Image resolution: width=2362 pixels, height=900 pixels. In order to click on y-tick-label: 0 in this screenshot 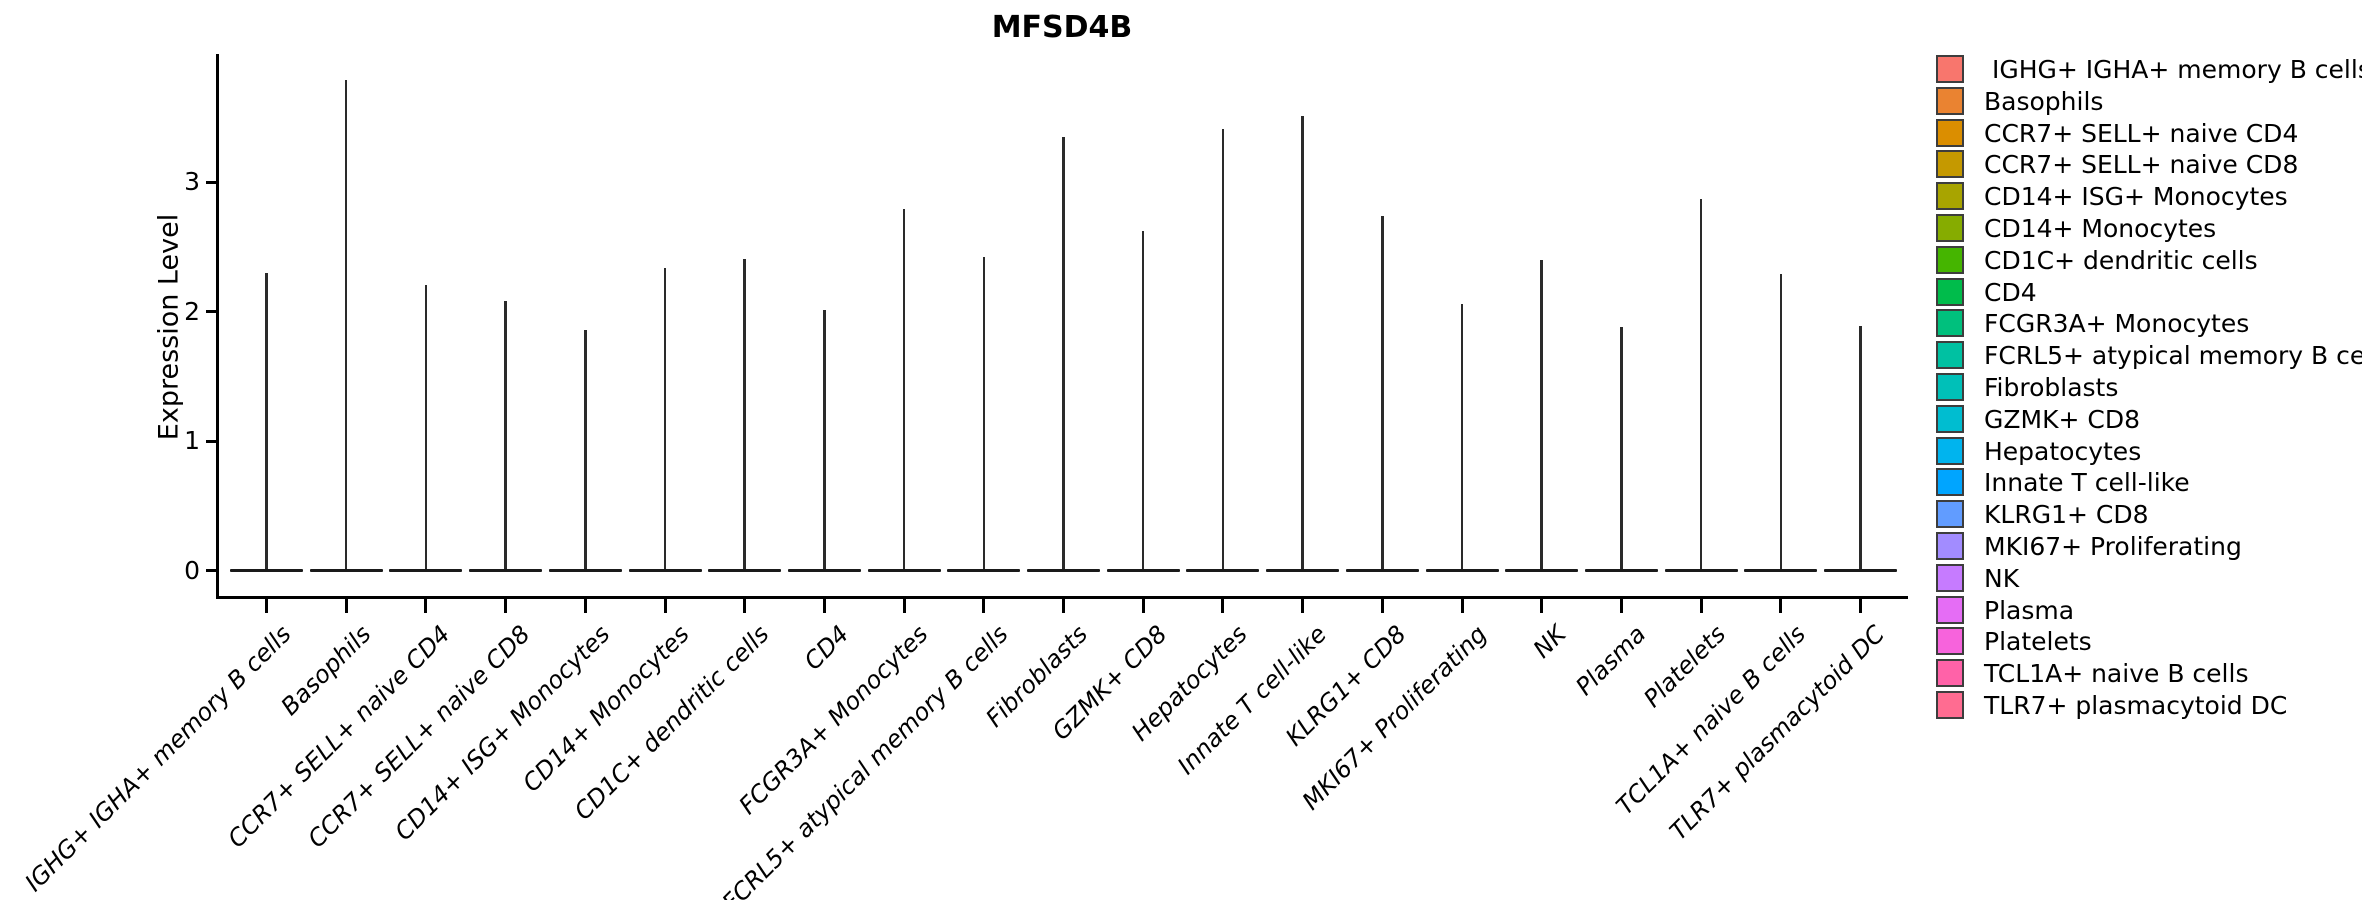, I will do `click(192, 570)`.